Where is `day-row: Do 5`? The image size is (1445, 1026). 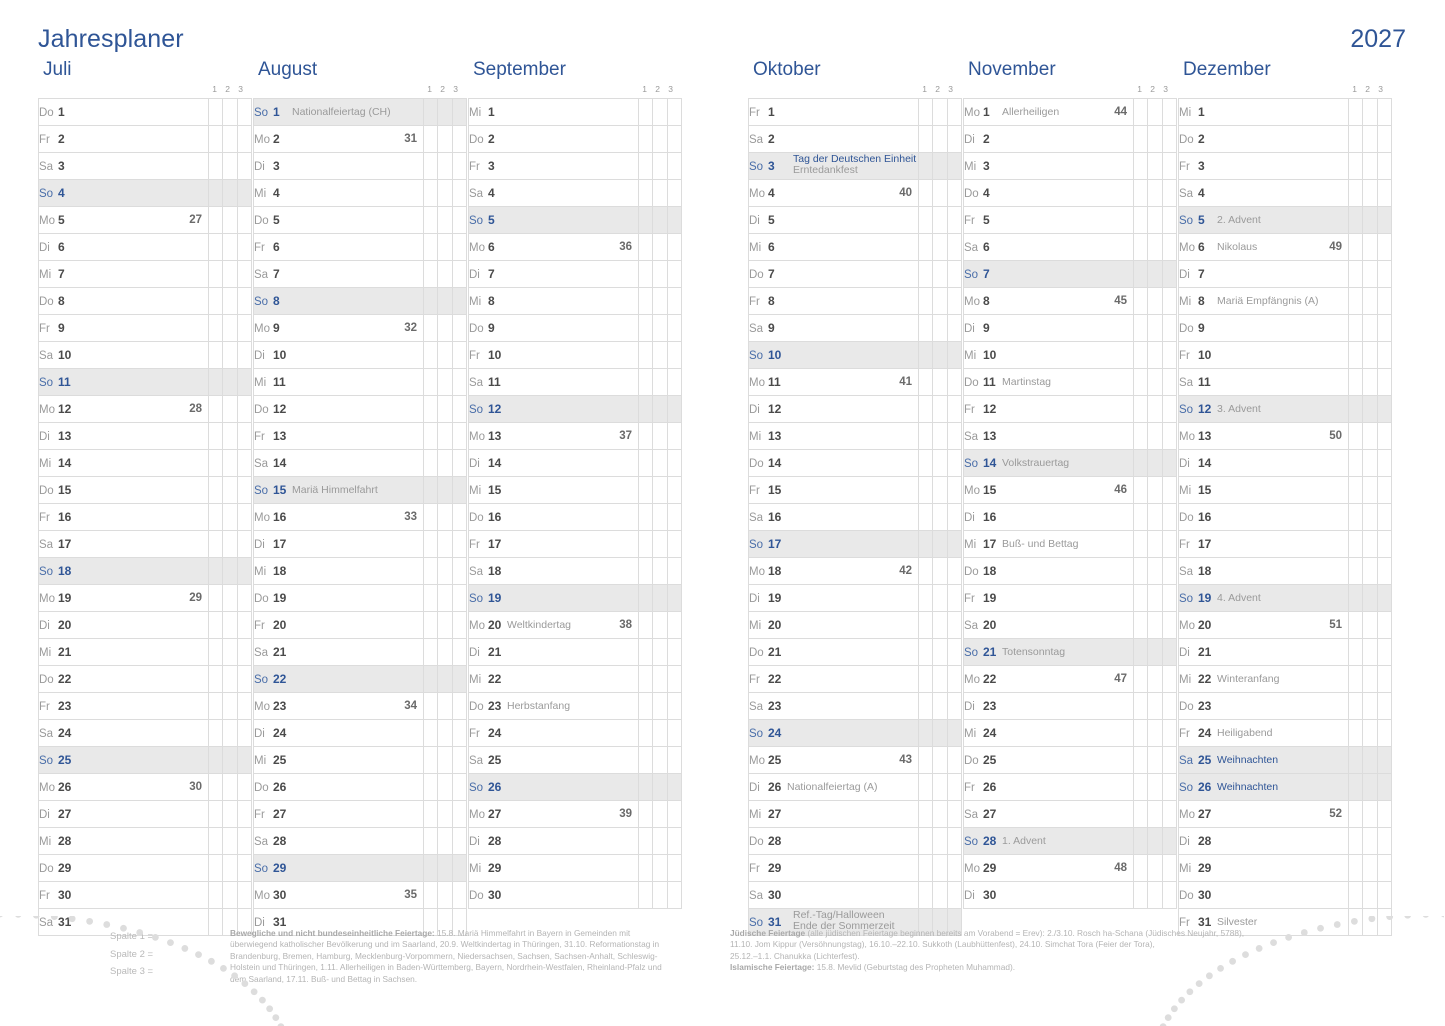 day-row: Do 5 is located at coordinates (360, 220).